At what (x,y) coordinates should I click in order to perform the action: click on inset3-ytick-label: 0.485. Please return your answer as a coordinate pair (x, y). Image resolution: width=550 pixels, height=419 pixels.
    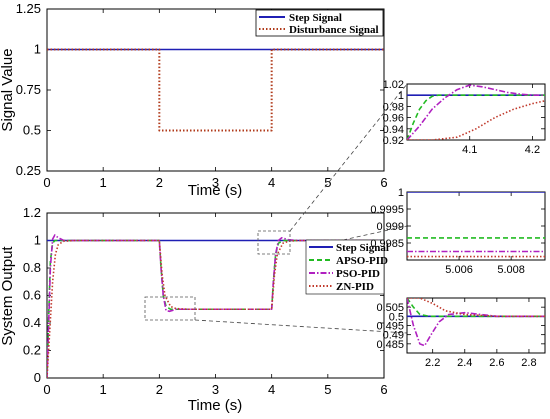
    Looking at the image, I should click on (390, 345).